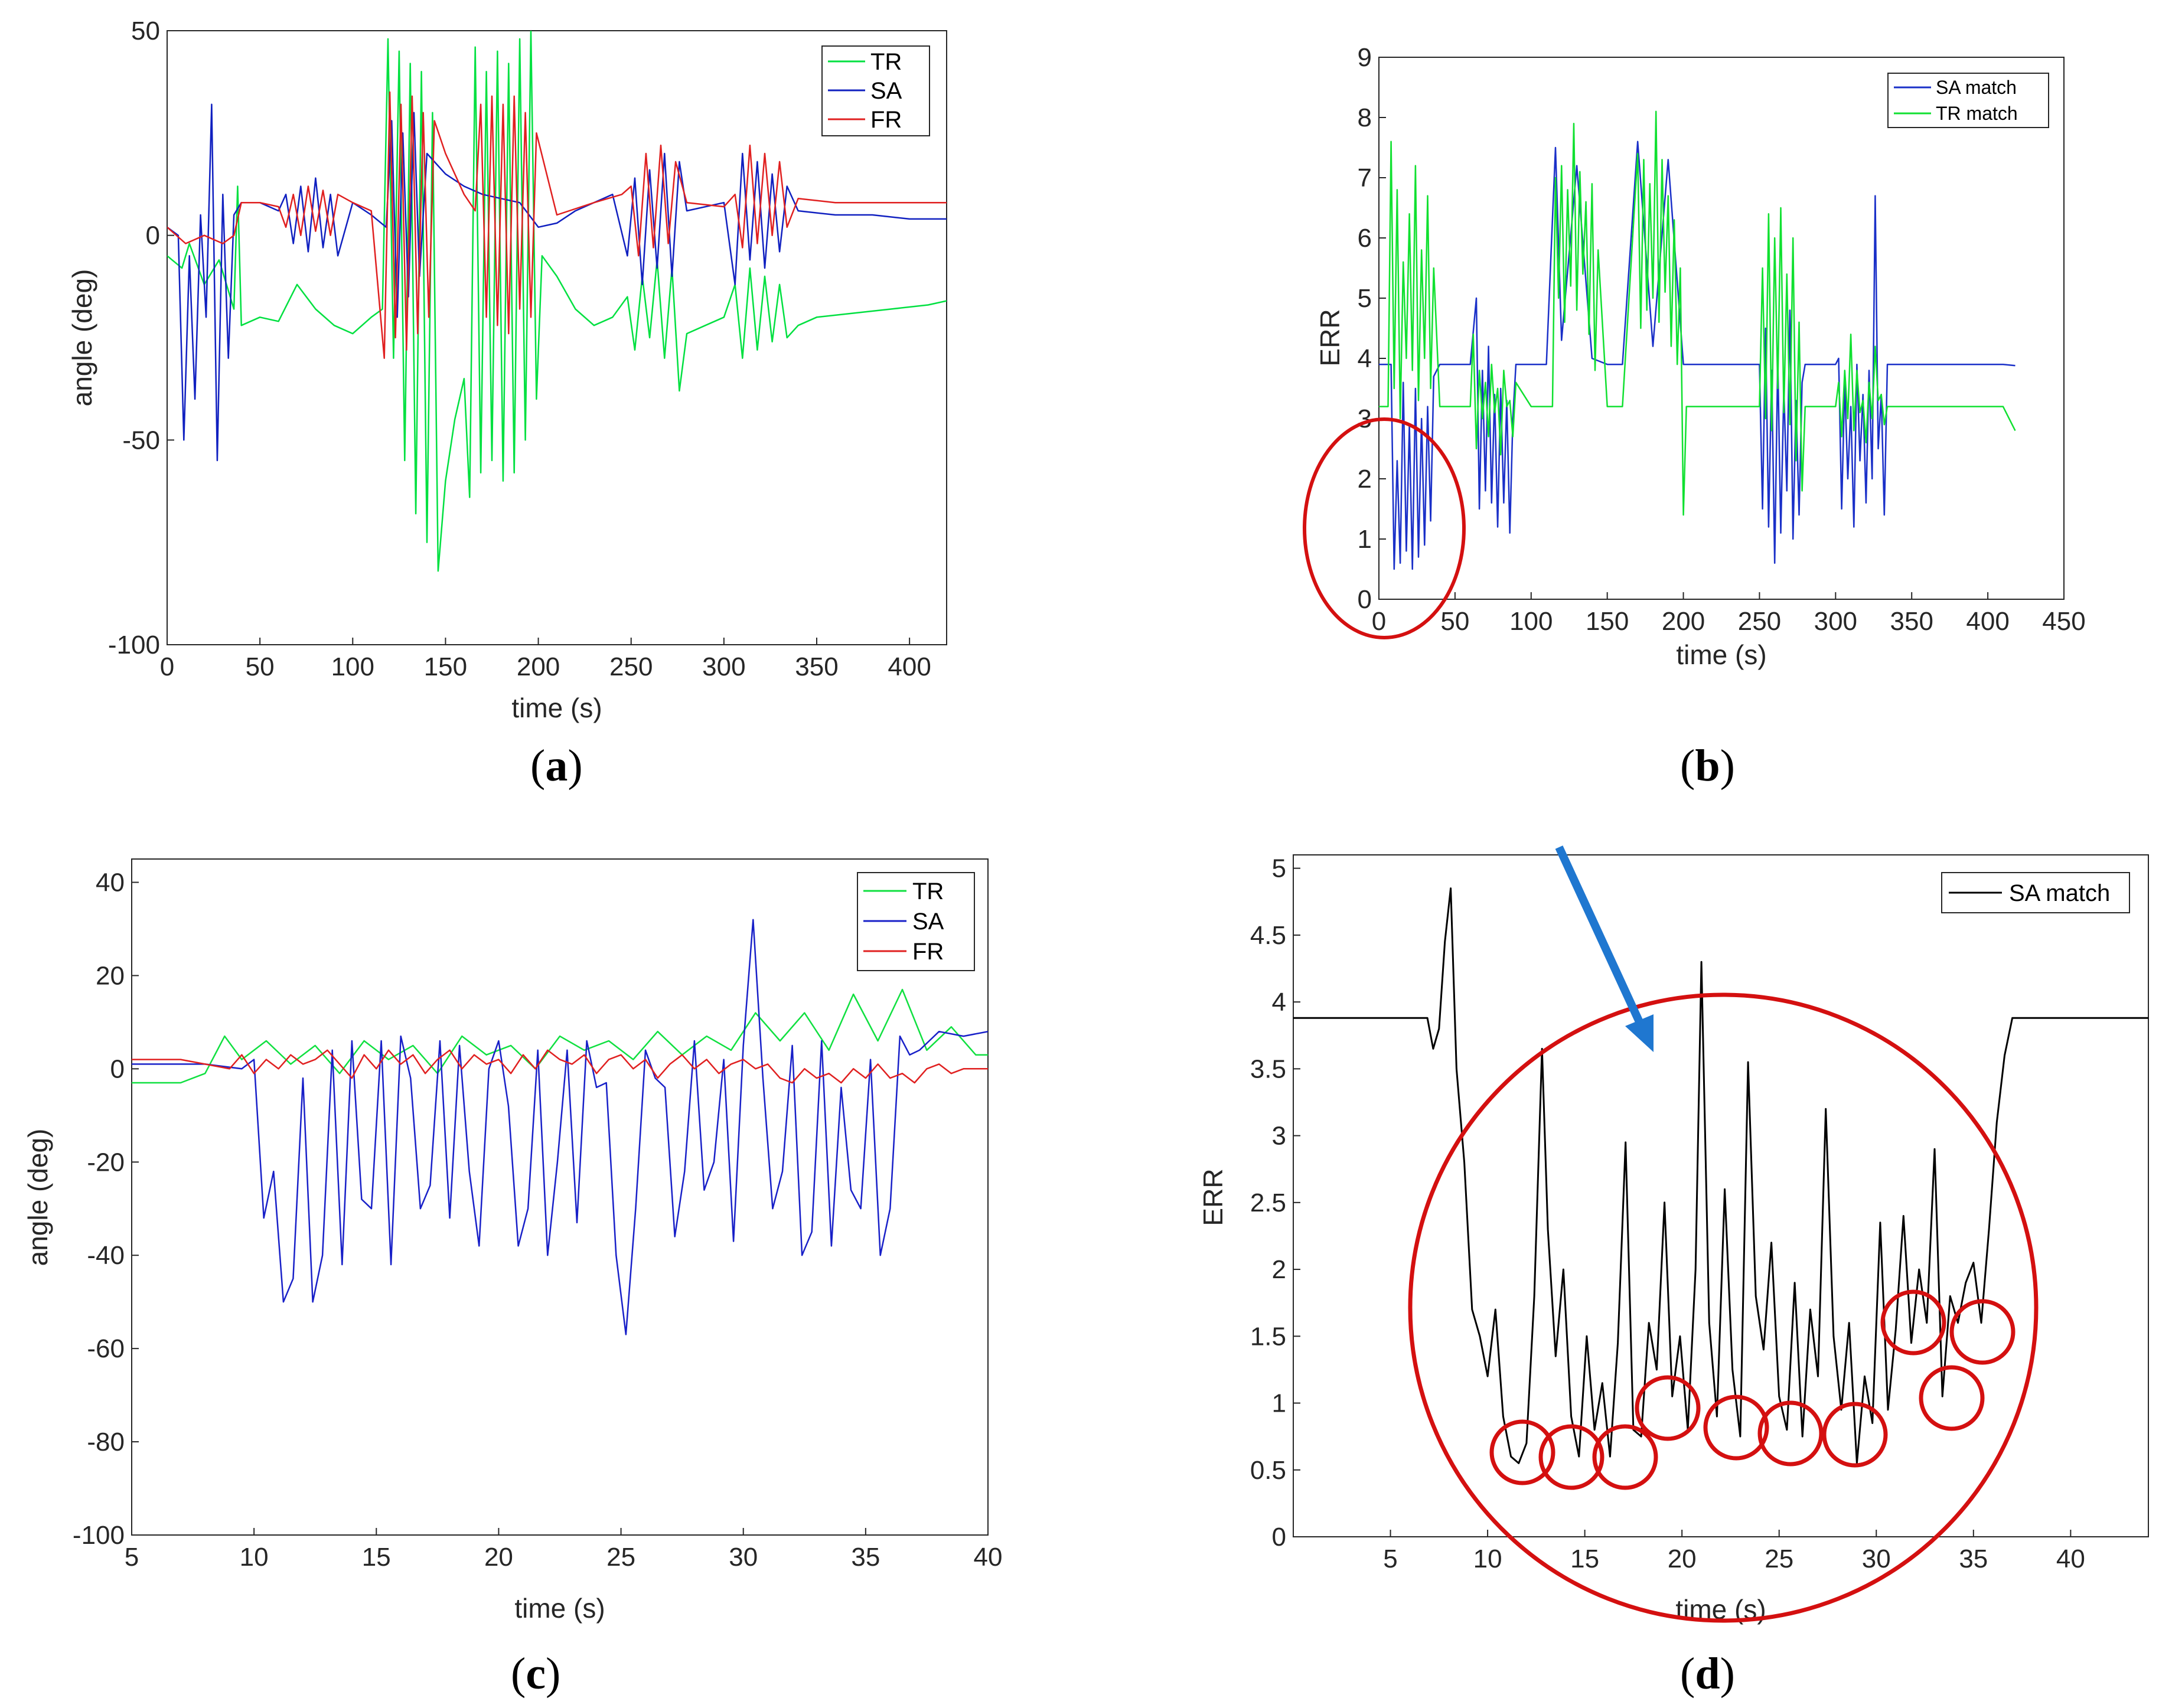 The image size is (2172, 1708). Describe the element at coordinates (1721, 654) in the screenshot. I see `x-axis-label-b: time (s)` at that location.